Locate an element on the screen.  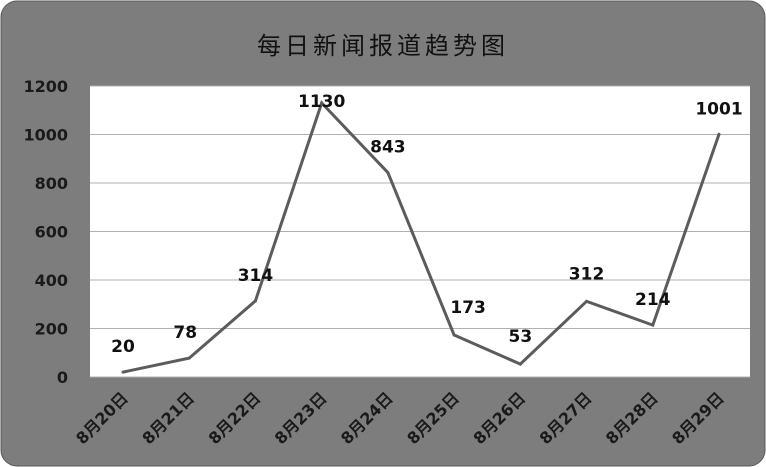
y-axis-ticks: 0 200 400 600 800 1000 1200 is located at coordinates (45, 232).